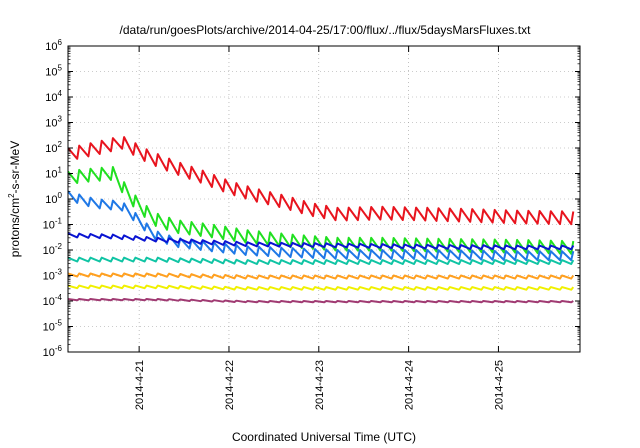  Describe the element at coordinates (60, 68) in the screenshot. I see `y-tick-exponent: 5` at that location.